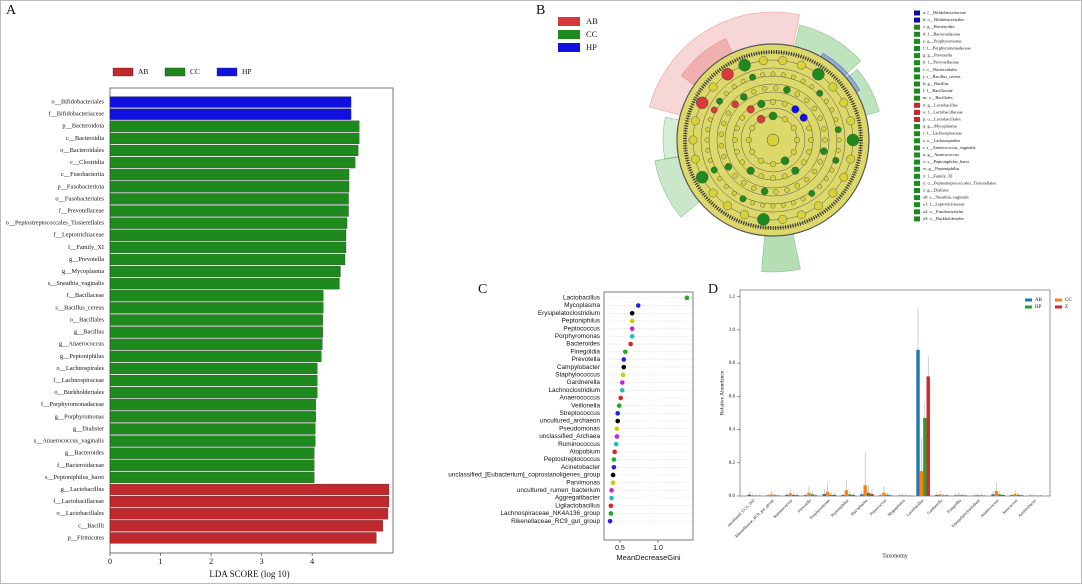  What do you see at coordinates (79, 307) in the screenshot?
I see `category-label: s__Bacillus_cereus` at bounding box center [79, 307].